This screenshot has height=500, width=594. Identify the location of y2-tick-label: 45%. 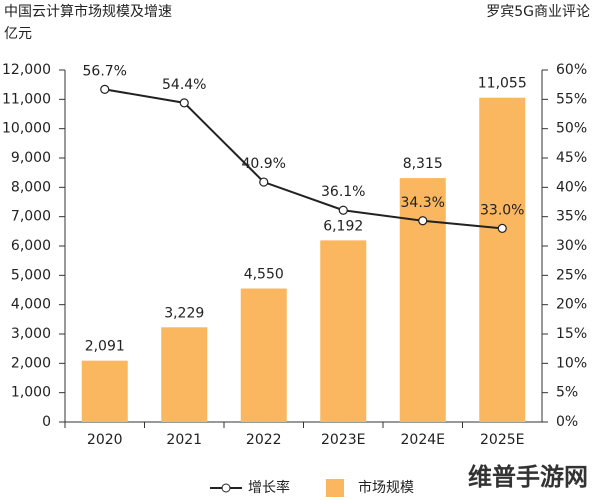
(571, 158).